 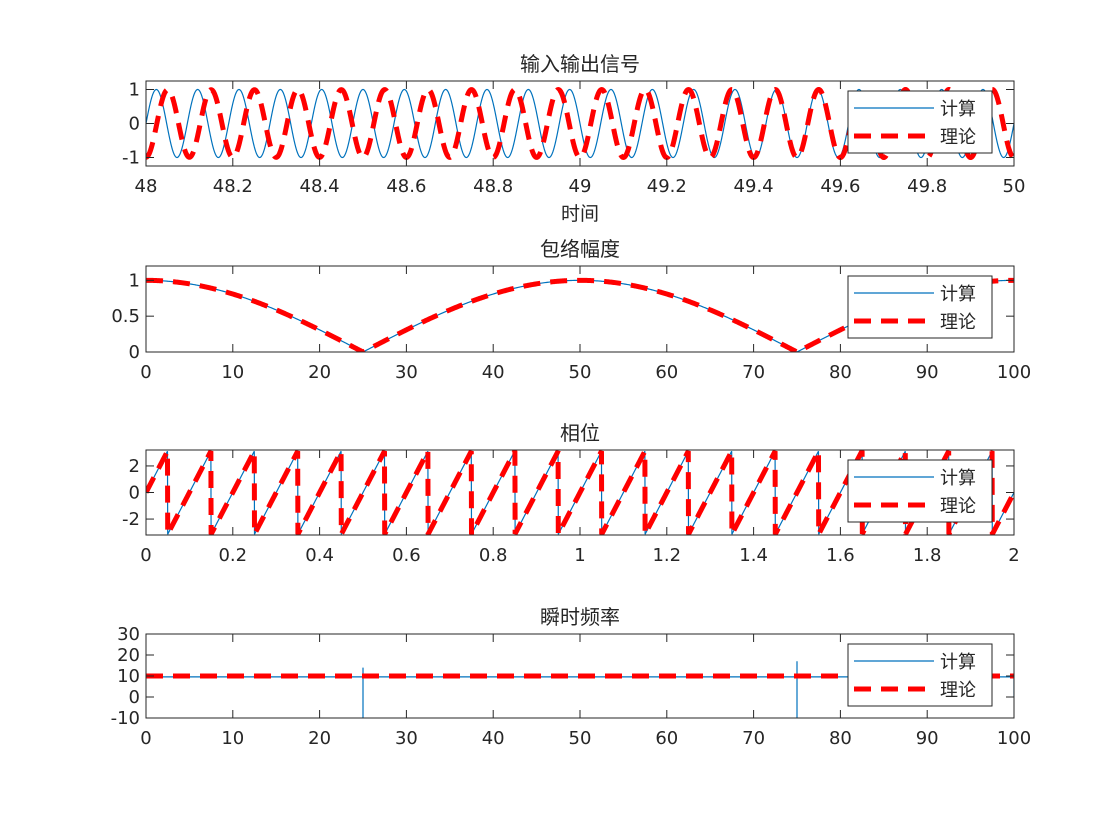 What do you see at coordinates (125, 316) in the screenshot?
I see `y-tick-label: 0.5` at bounding box center [125, 316].